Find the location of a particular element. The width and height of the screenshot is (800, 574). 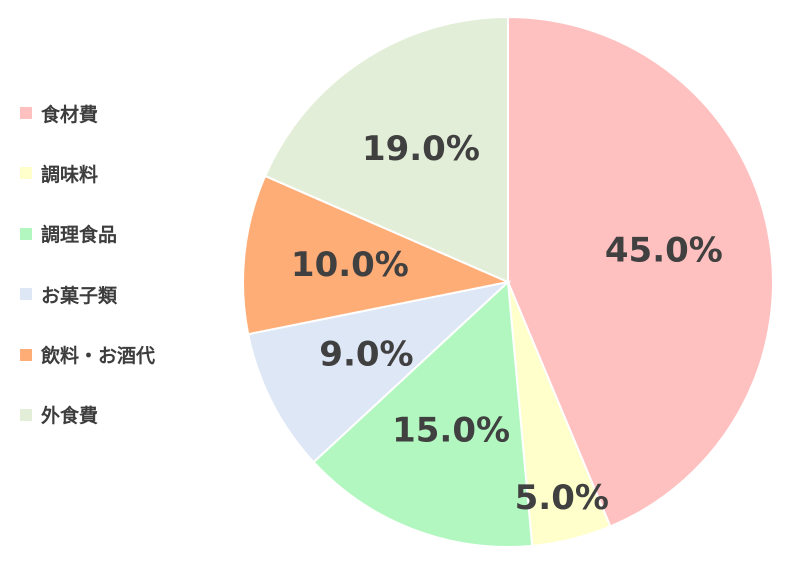

legend-item: 飲料・お酒代 is located at coordinates (125, 355).